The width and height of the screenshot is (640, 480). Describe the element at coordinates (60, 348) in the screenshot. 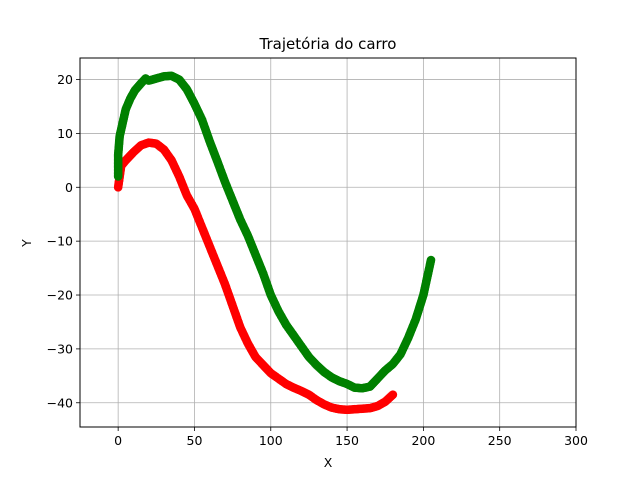

I see `y-tick-label: −30` at that location.